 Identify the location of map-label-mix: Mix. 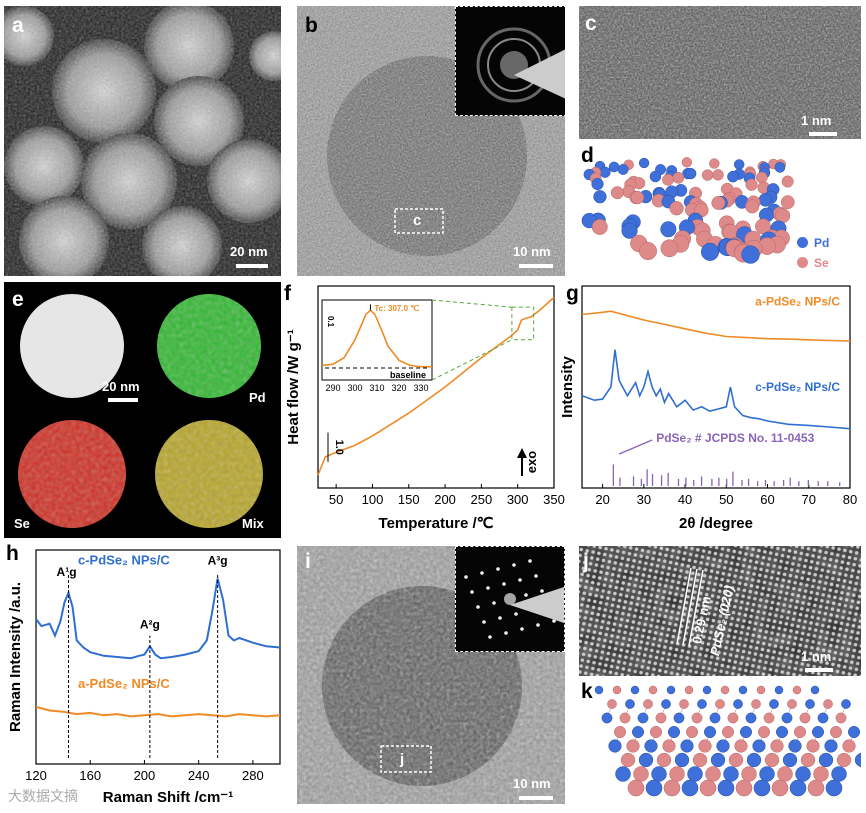
(253, 523).